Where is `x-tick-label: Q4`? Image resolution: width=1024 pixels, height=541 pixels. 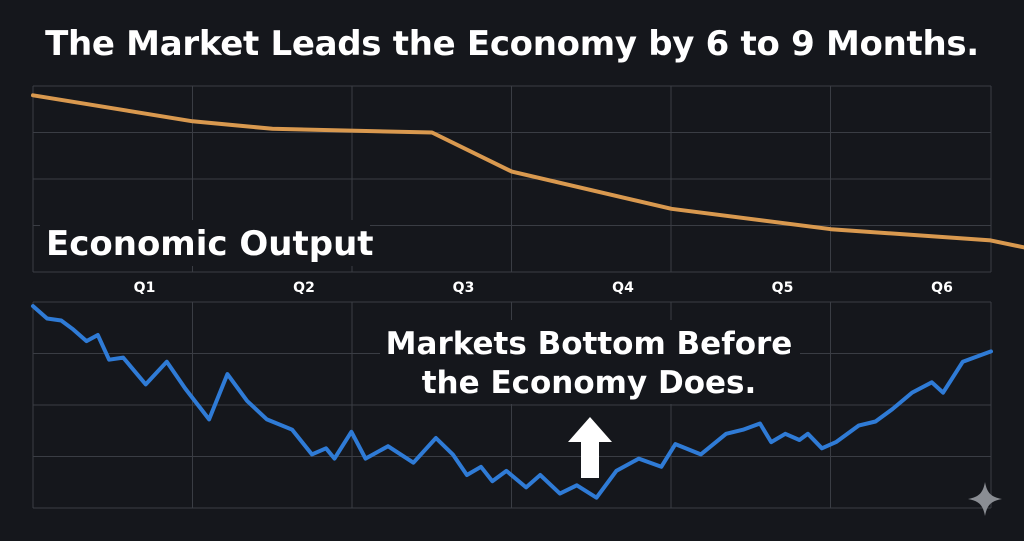
x-tick-label: Q4 is located at coordinates (623, 288).